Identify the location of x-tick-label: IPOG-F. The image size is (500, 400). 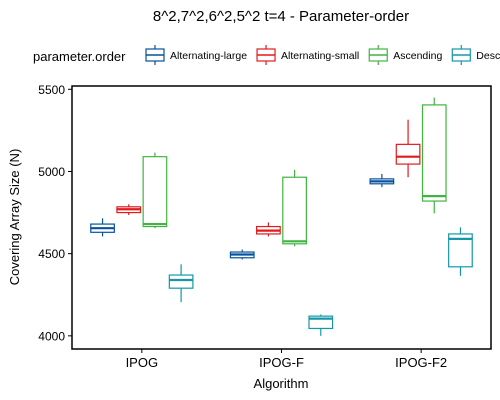
(281, 362).